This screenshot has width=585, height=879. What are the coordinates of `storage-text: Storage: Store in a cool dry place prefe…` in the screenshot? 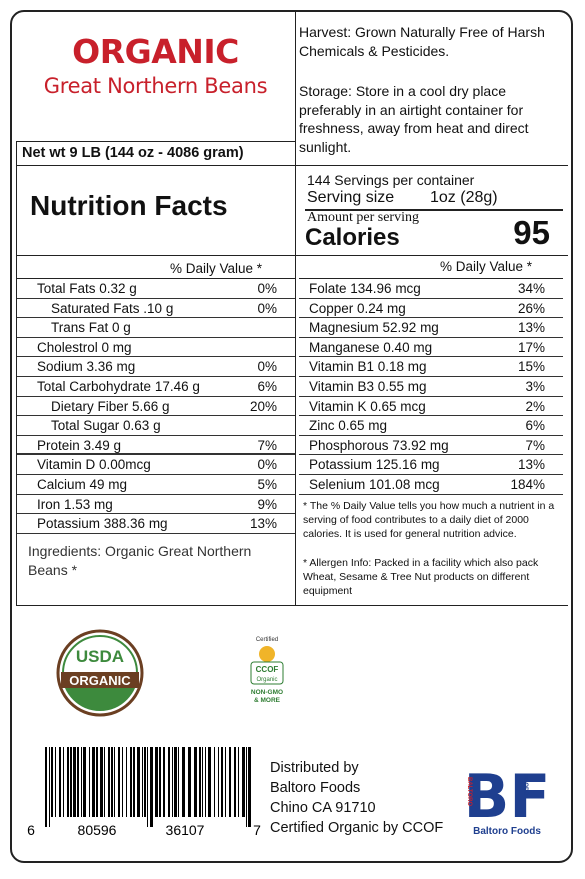 It's located at (414, 119).